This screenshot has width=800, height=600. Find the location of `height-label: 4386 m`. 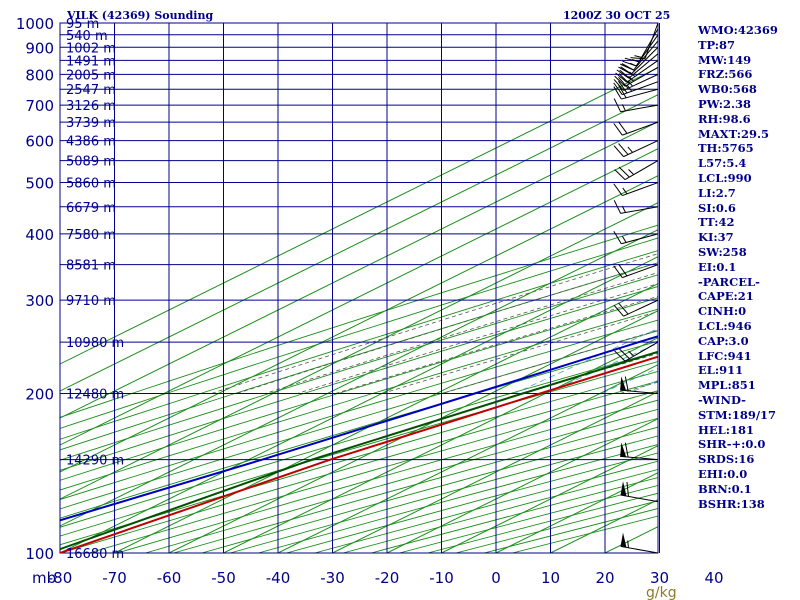

height-label: 4386 m is located at coordinates (91, 142).